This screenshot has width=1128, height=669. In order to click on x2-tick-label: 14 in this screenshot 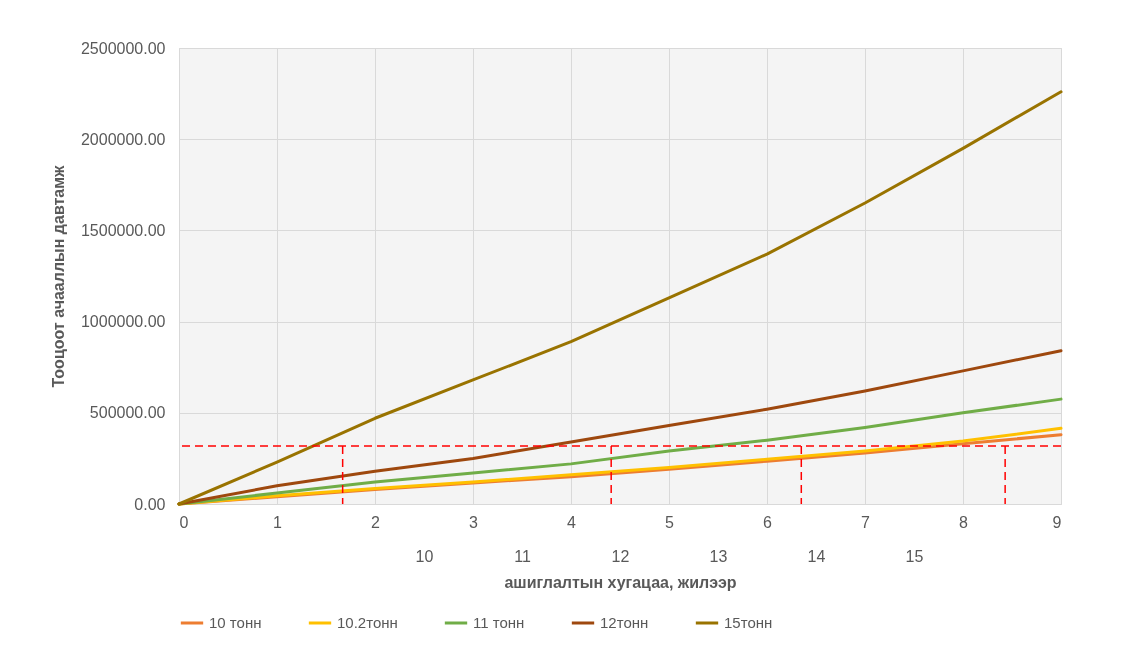, I will do `click(816, 556)`.